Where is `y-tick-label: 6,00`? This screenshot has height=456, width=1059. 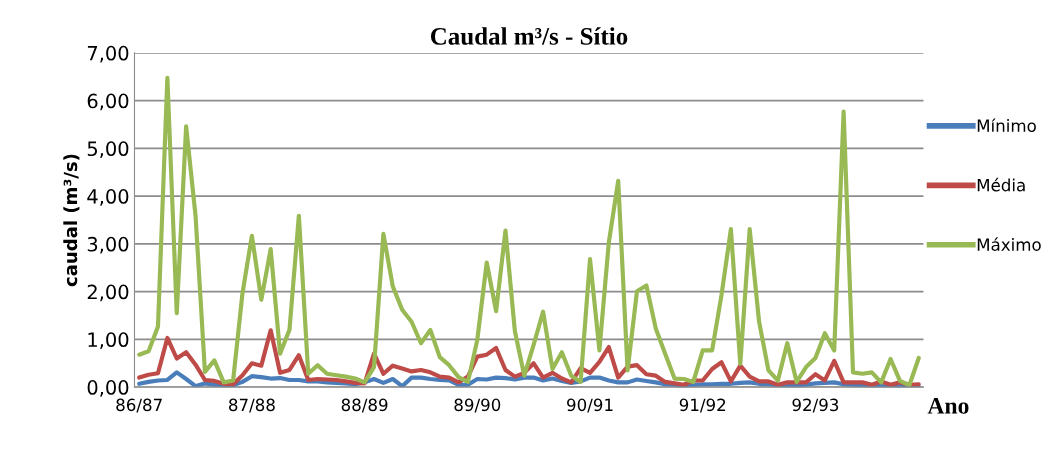
y-tick-label: 6,00 is located at coordinates (108, 102).